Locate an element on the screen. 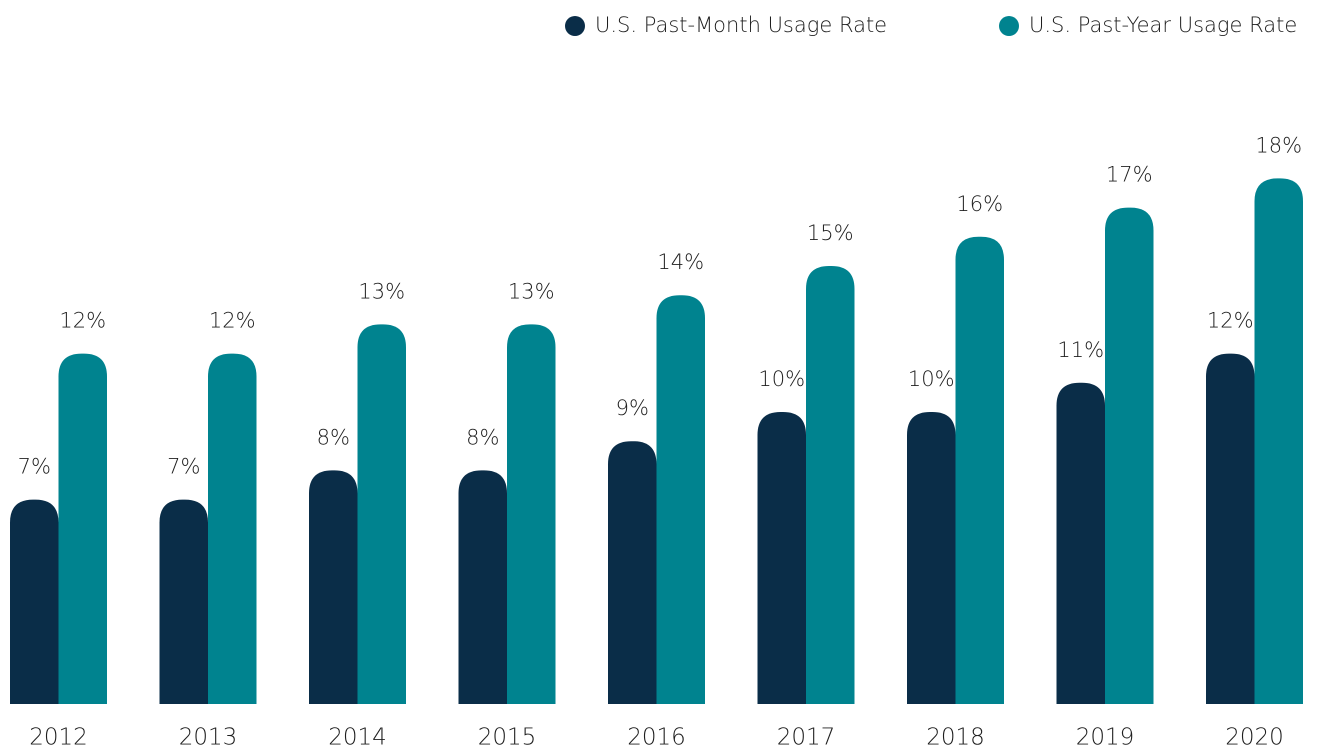 Image resolution: width=1342 pixels, height=753 pixels. x-tick-label: 2019 is located at coordinates (1105, 738).